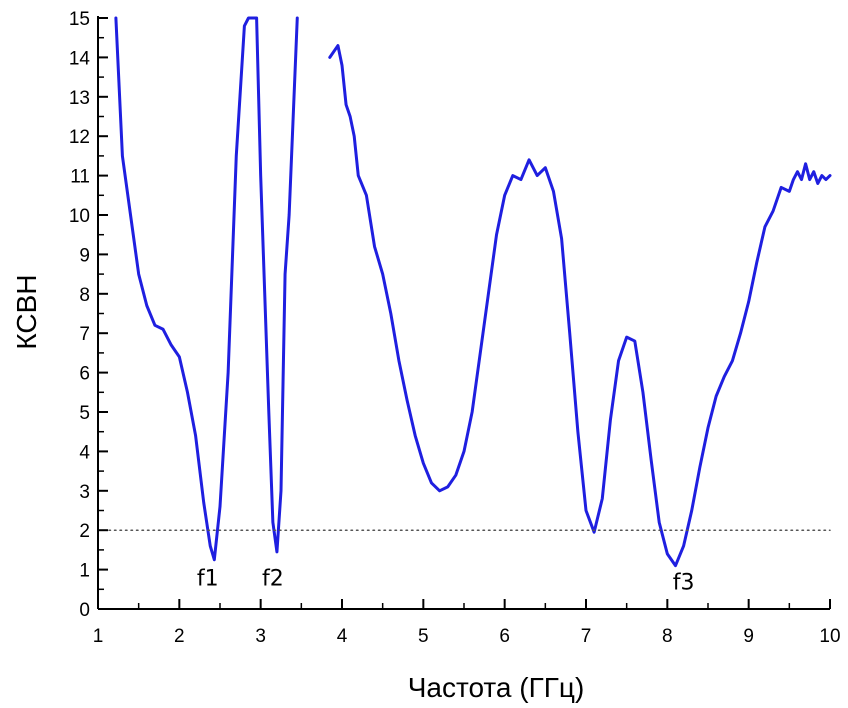 The image size is (848, 708). Describe the element at coordinates (79, 216) in the screenshot. I see `y-tick-label: 10` at that location.